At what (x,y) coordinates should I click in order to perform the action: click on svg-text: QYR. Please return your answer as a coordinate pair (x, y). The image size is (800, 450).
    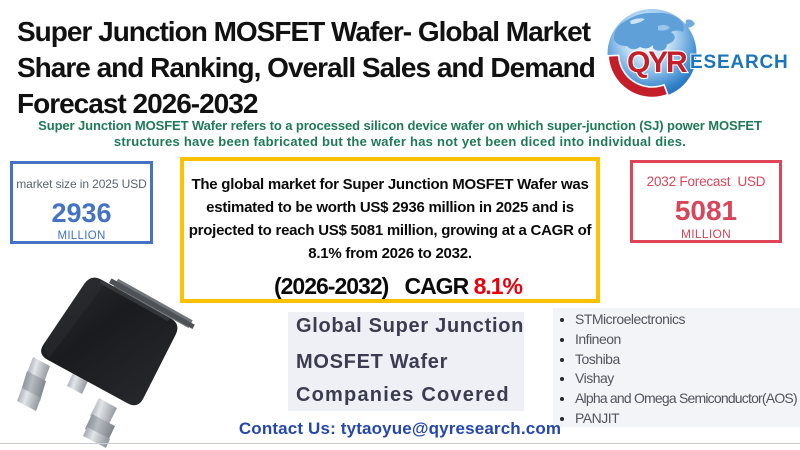
    Looking at the image, I should click on (657, 62).